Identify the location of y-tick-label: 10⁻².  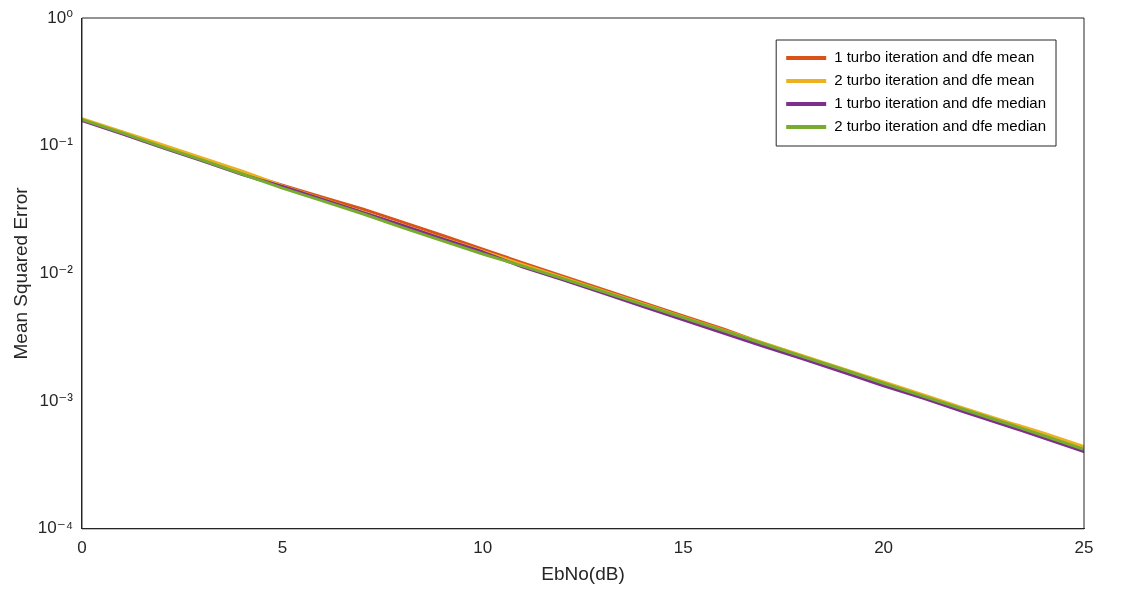
(56, 273).